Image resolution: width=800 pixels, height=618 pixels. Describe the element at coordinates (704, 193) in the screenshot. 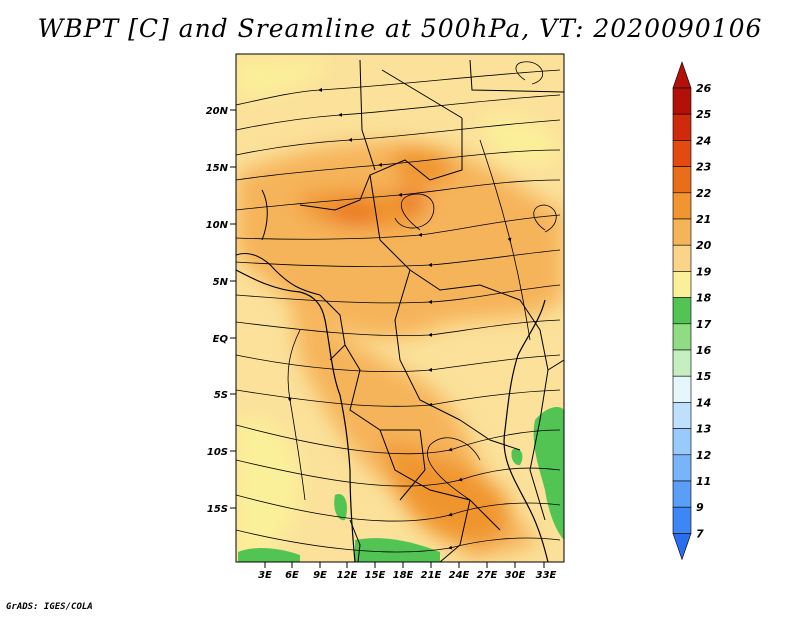

I see `colorbar-label: 22` at that location.